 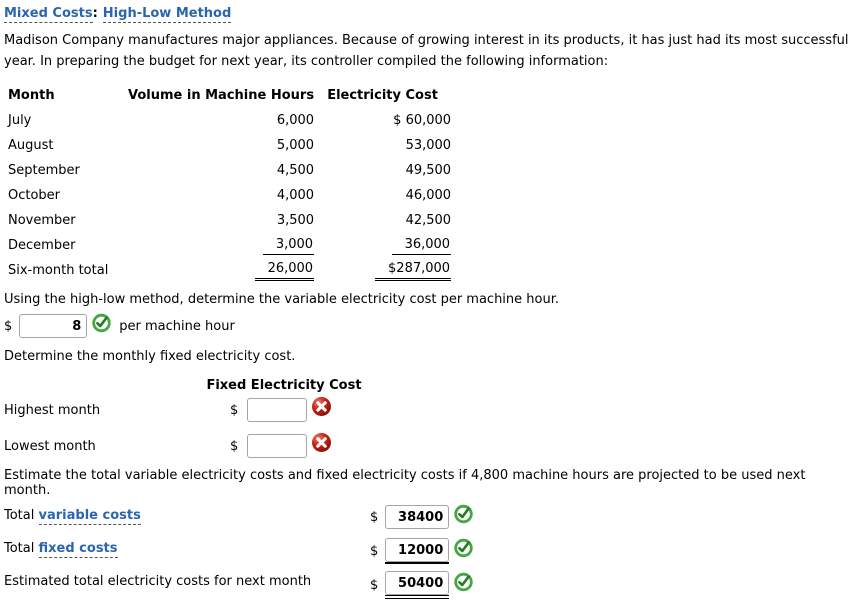 I want to click on total-variable-costs-row: Total variable costs $, so click(x=429, y=518).